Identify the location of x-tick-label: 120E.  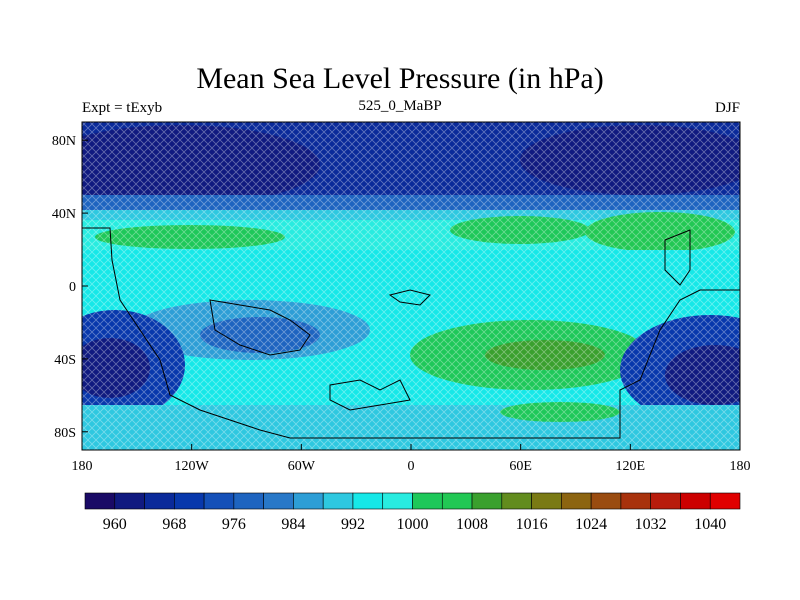
(631, 466).